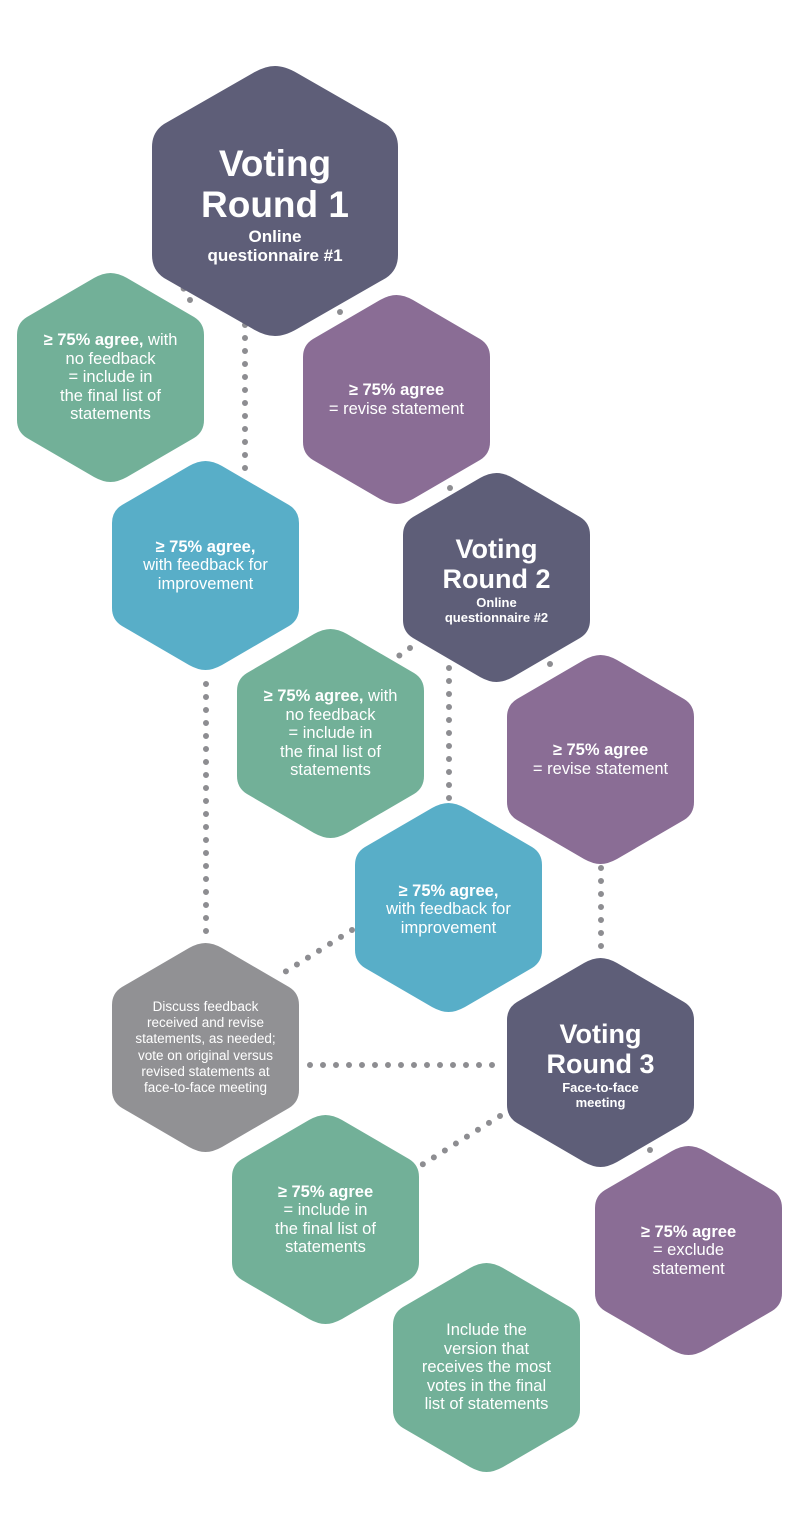 The width and height of the screenshot is (800, 1536). What do you see at coordinates (325, 1246) in the screenshot?
I see `r3-include-line4: statements` at bounding box center [325, 1246].